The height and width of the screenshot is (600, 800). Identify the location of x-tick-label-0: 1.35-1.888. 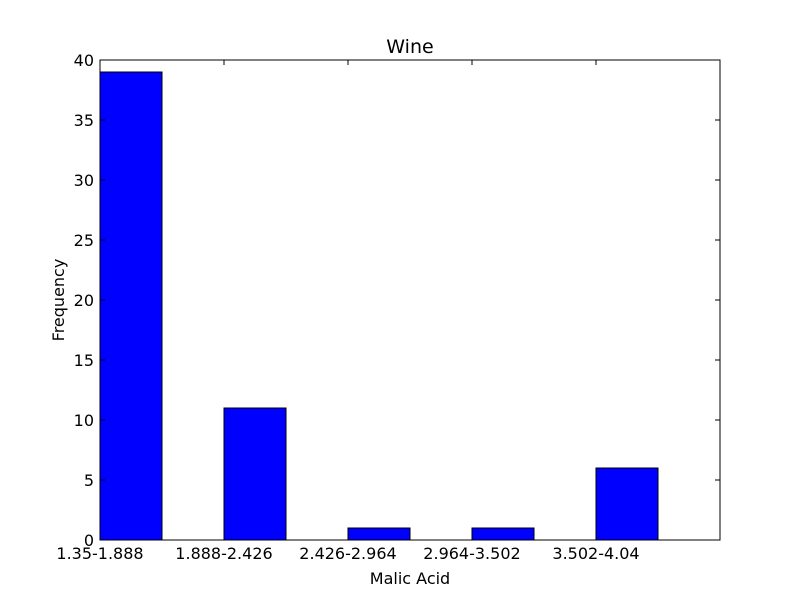
(99, 553).